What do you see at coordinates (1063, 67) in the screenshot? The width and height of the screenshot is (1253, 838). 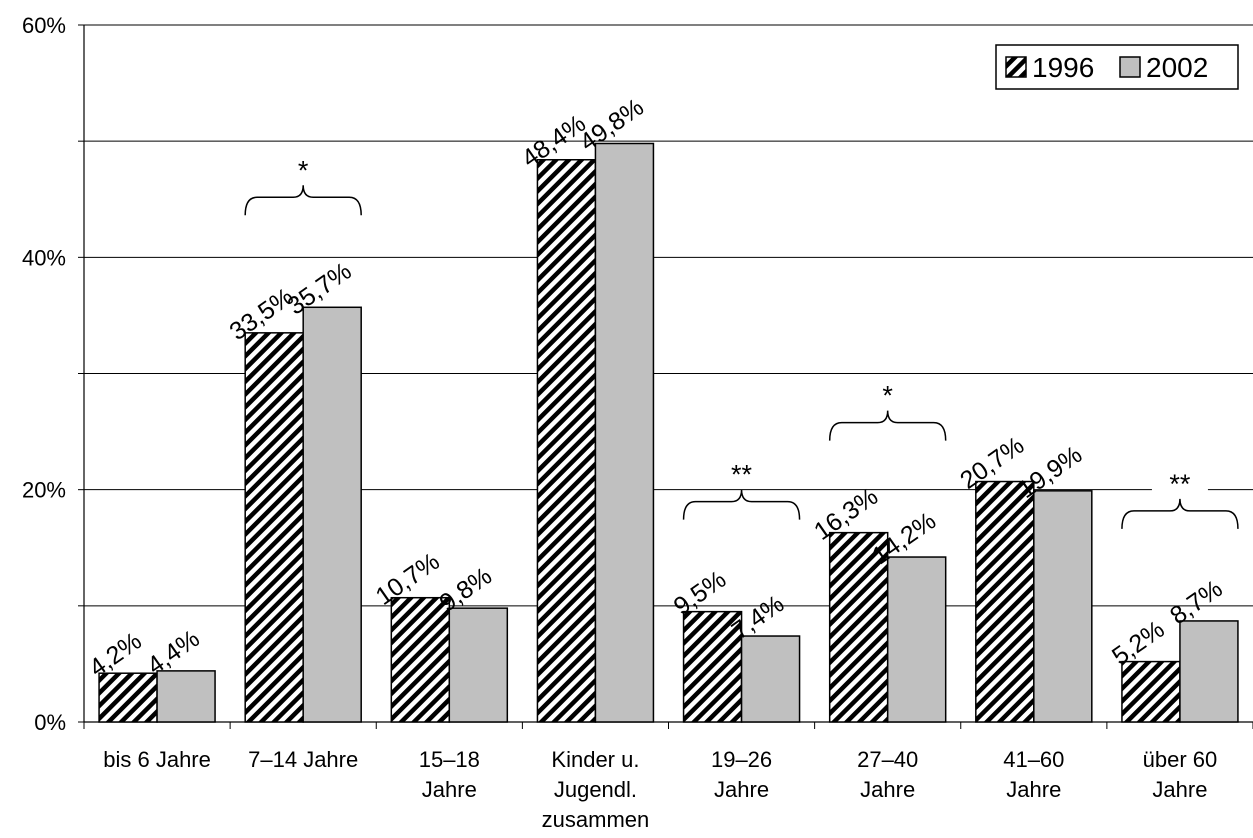 I see `legend-label: 1996` at bounding box center [1063, 67].